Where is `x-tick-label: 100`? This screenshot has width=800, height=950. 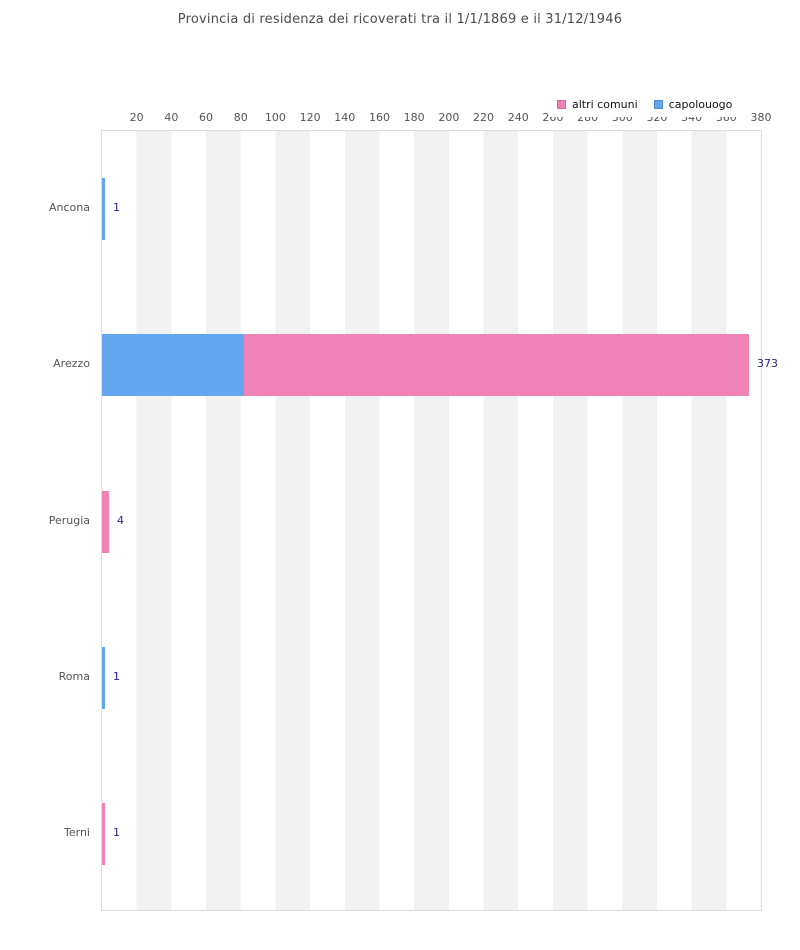
x-tick-label: 100 is located at coordinates (275, 117).